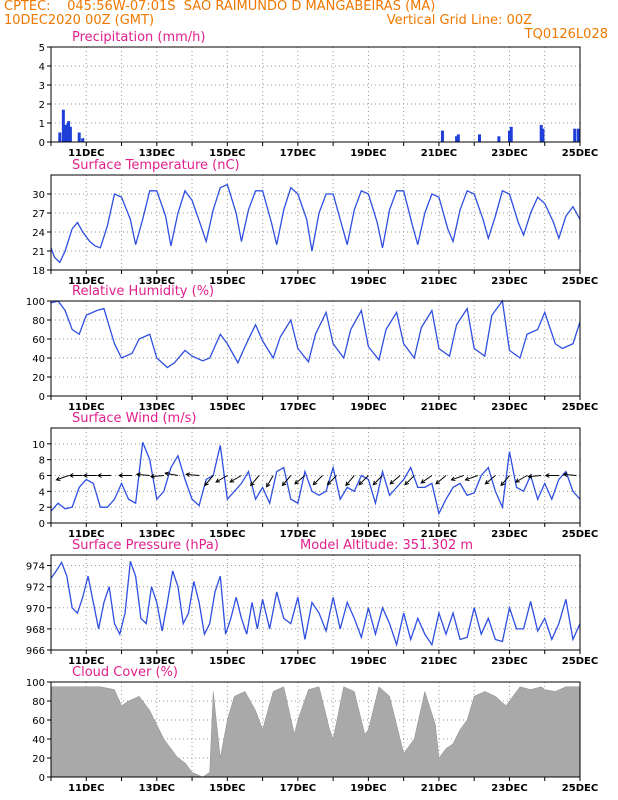  What do you see at coordinates (38, 340) in the screenshot?
I see `y-tick-label: 60` at bounding box center [38, 340].